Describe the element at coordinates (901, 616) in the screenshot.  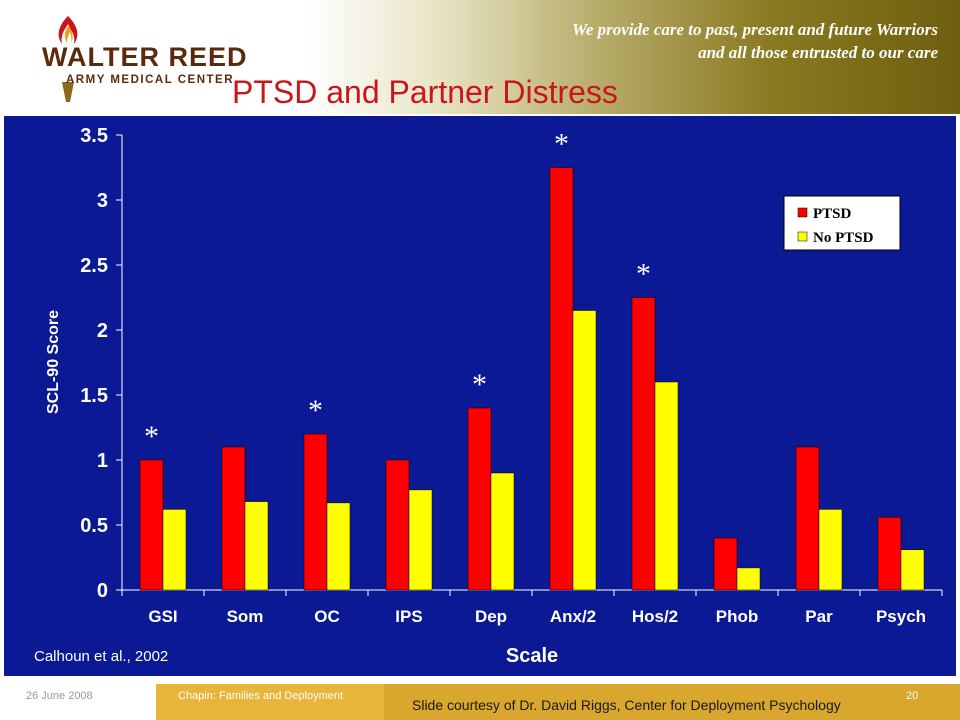
I see `x-tick-label: Psych` at that location.